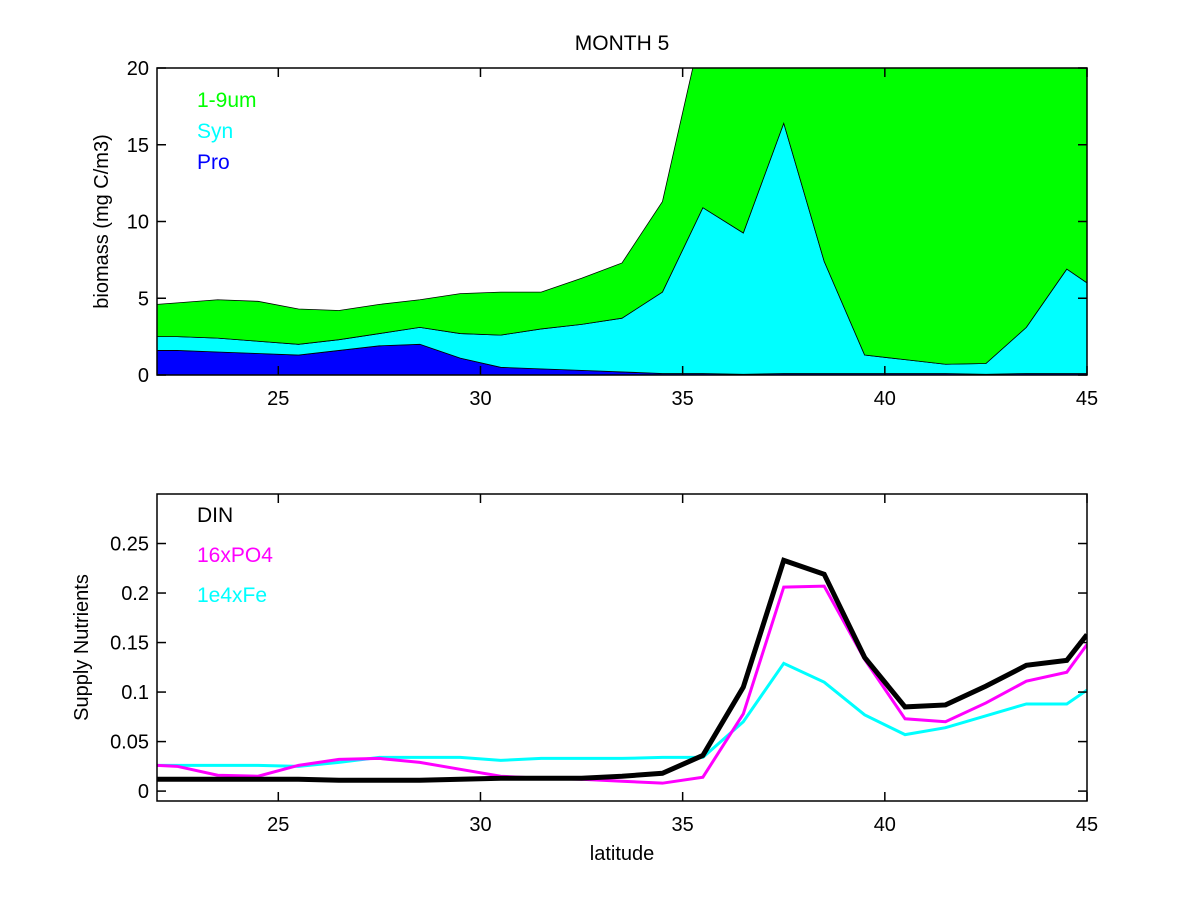  I want to click on top-legend: 1-9um Syn Pro, so click(227, 131).